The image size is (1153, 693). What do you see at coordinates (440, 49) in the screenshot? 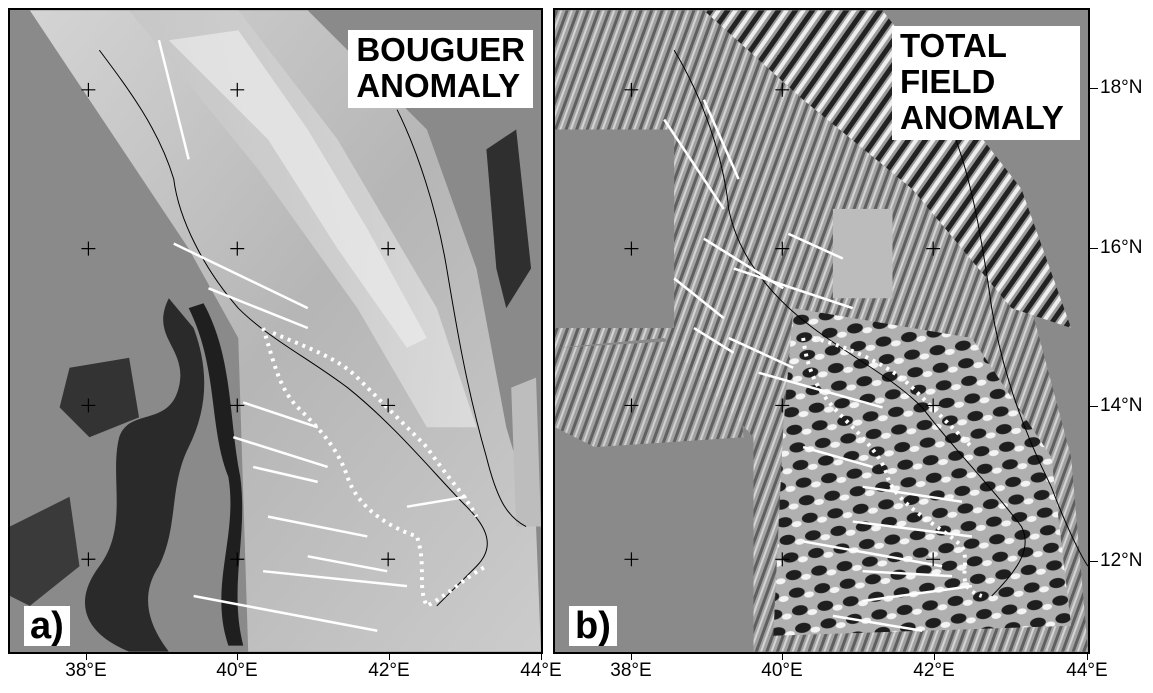
I see `title-line: BOUGUER` at bounding box center [440, 49].